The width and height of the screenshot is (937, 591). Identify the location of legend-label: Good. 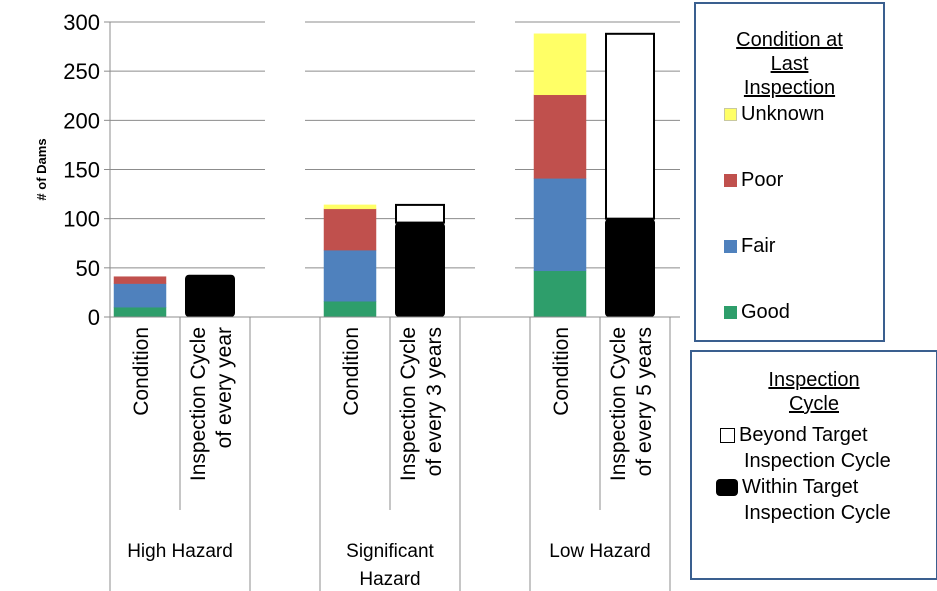
(765, 312).